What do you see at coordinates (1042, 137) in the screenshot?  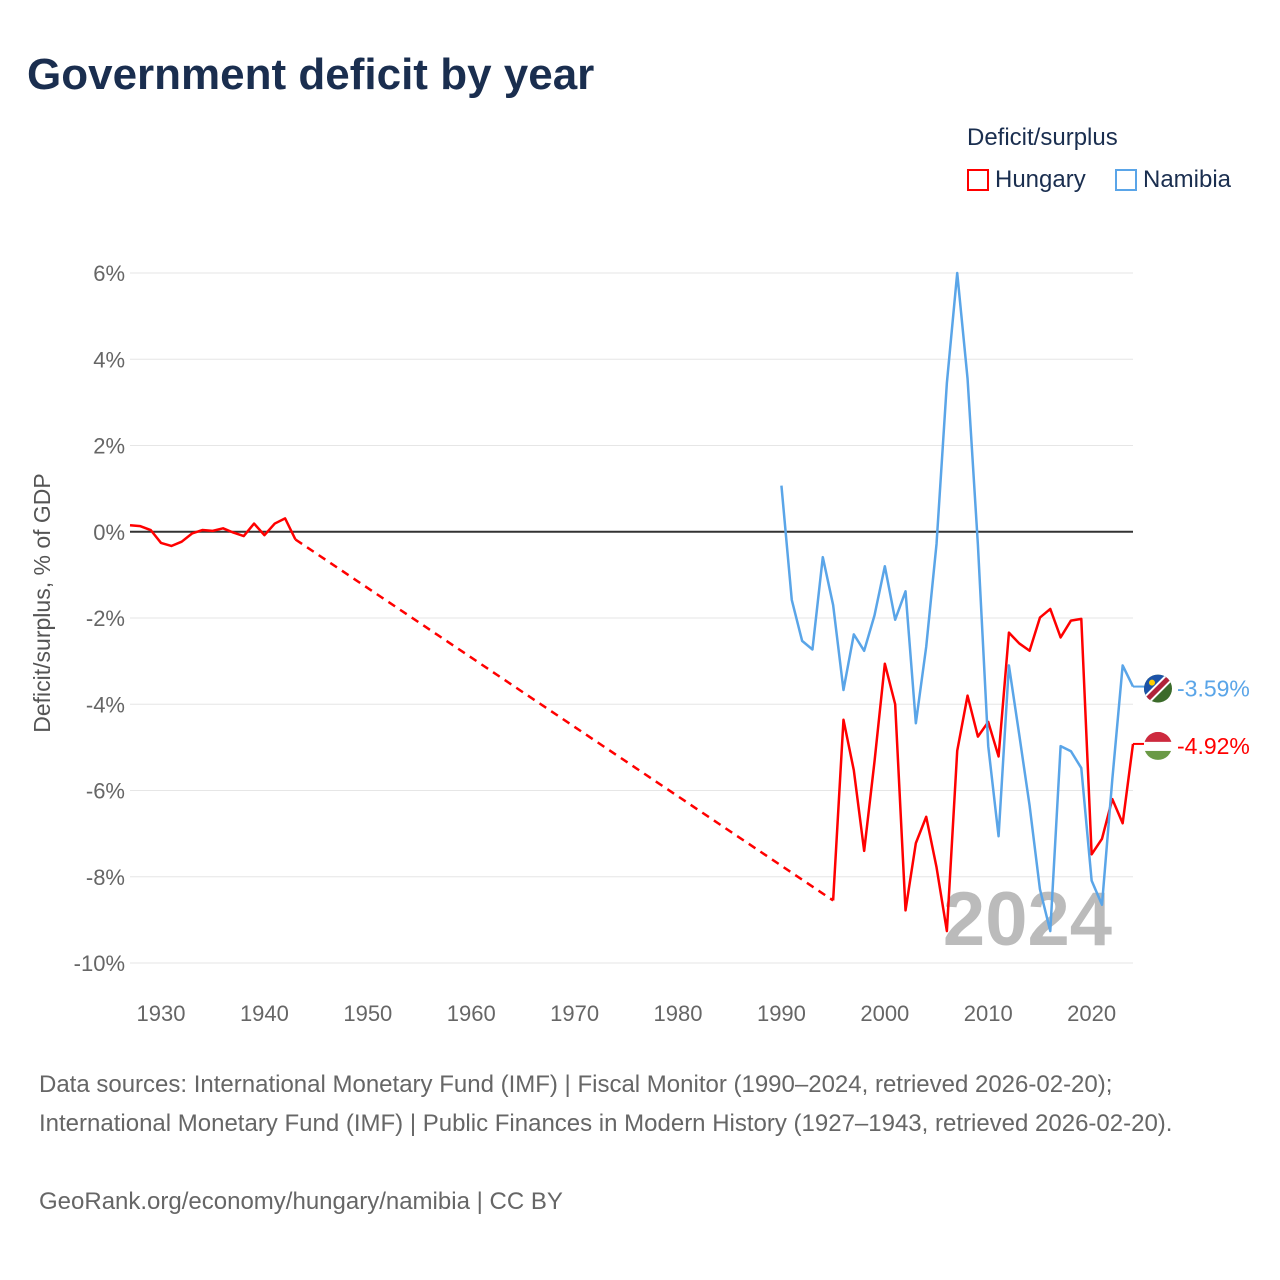 I see `legend-title: Deficit/surplus` at bounding box center [1042, 137].